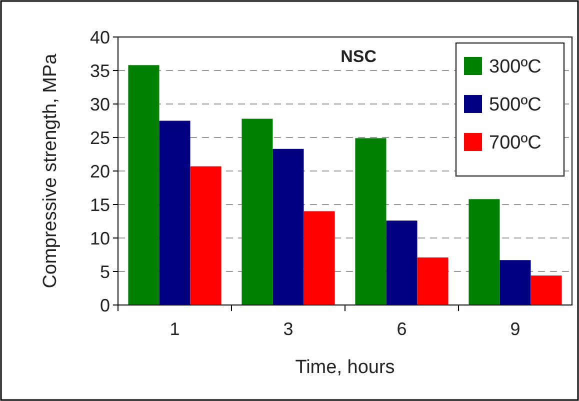 The width and height of the screenshot is (579, 401). I want to click on y-axis-title: Compressive strength, MPa, so click(50, 170).